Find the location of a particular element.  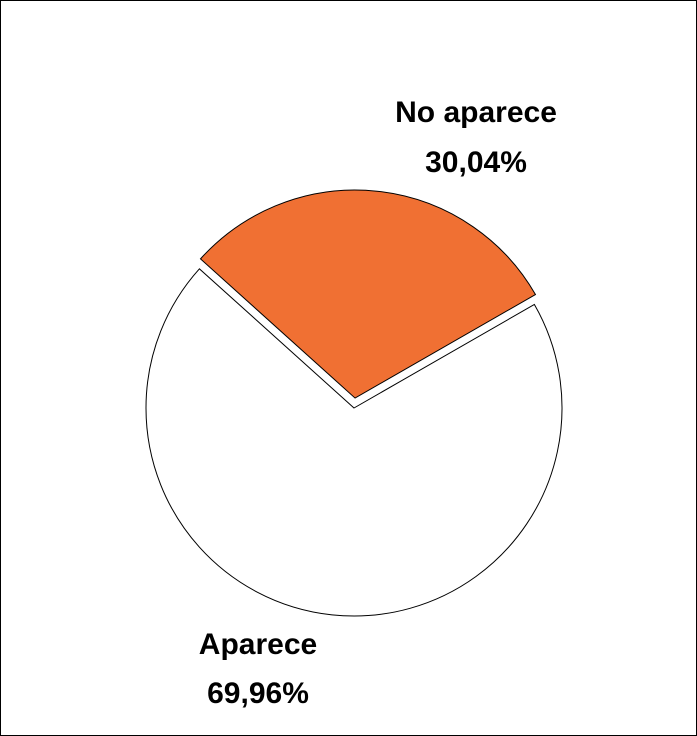

slice-label-no-aparece: No aparece is located at coordinates (476, 112).